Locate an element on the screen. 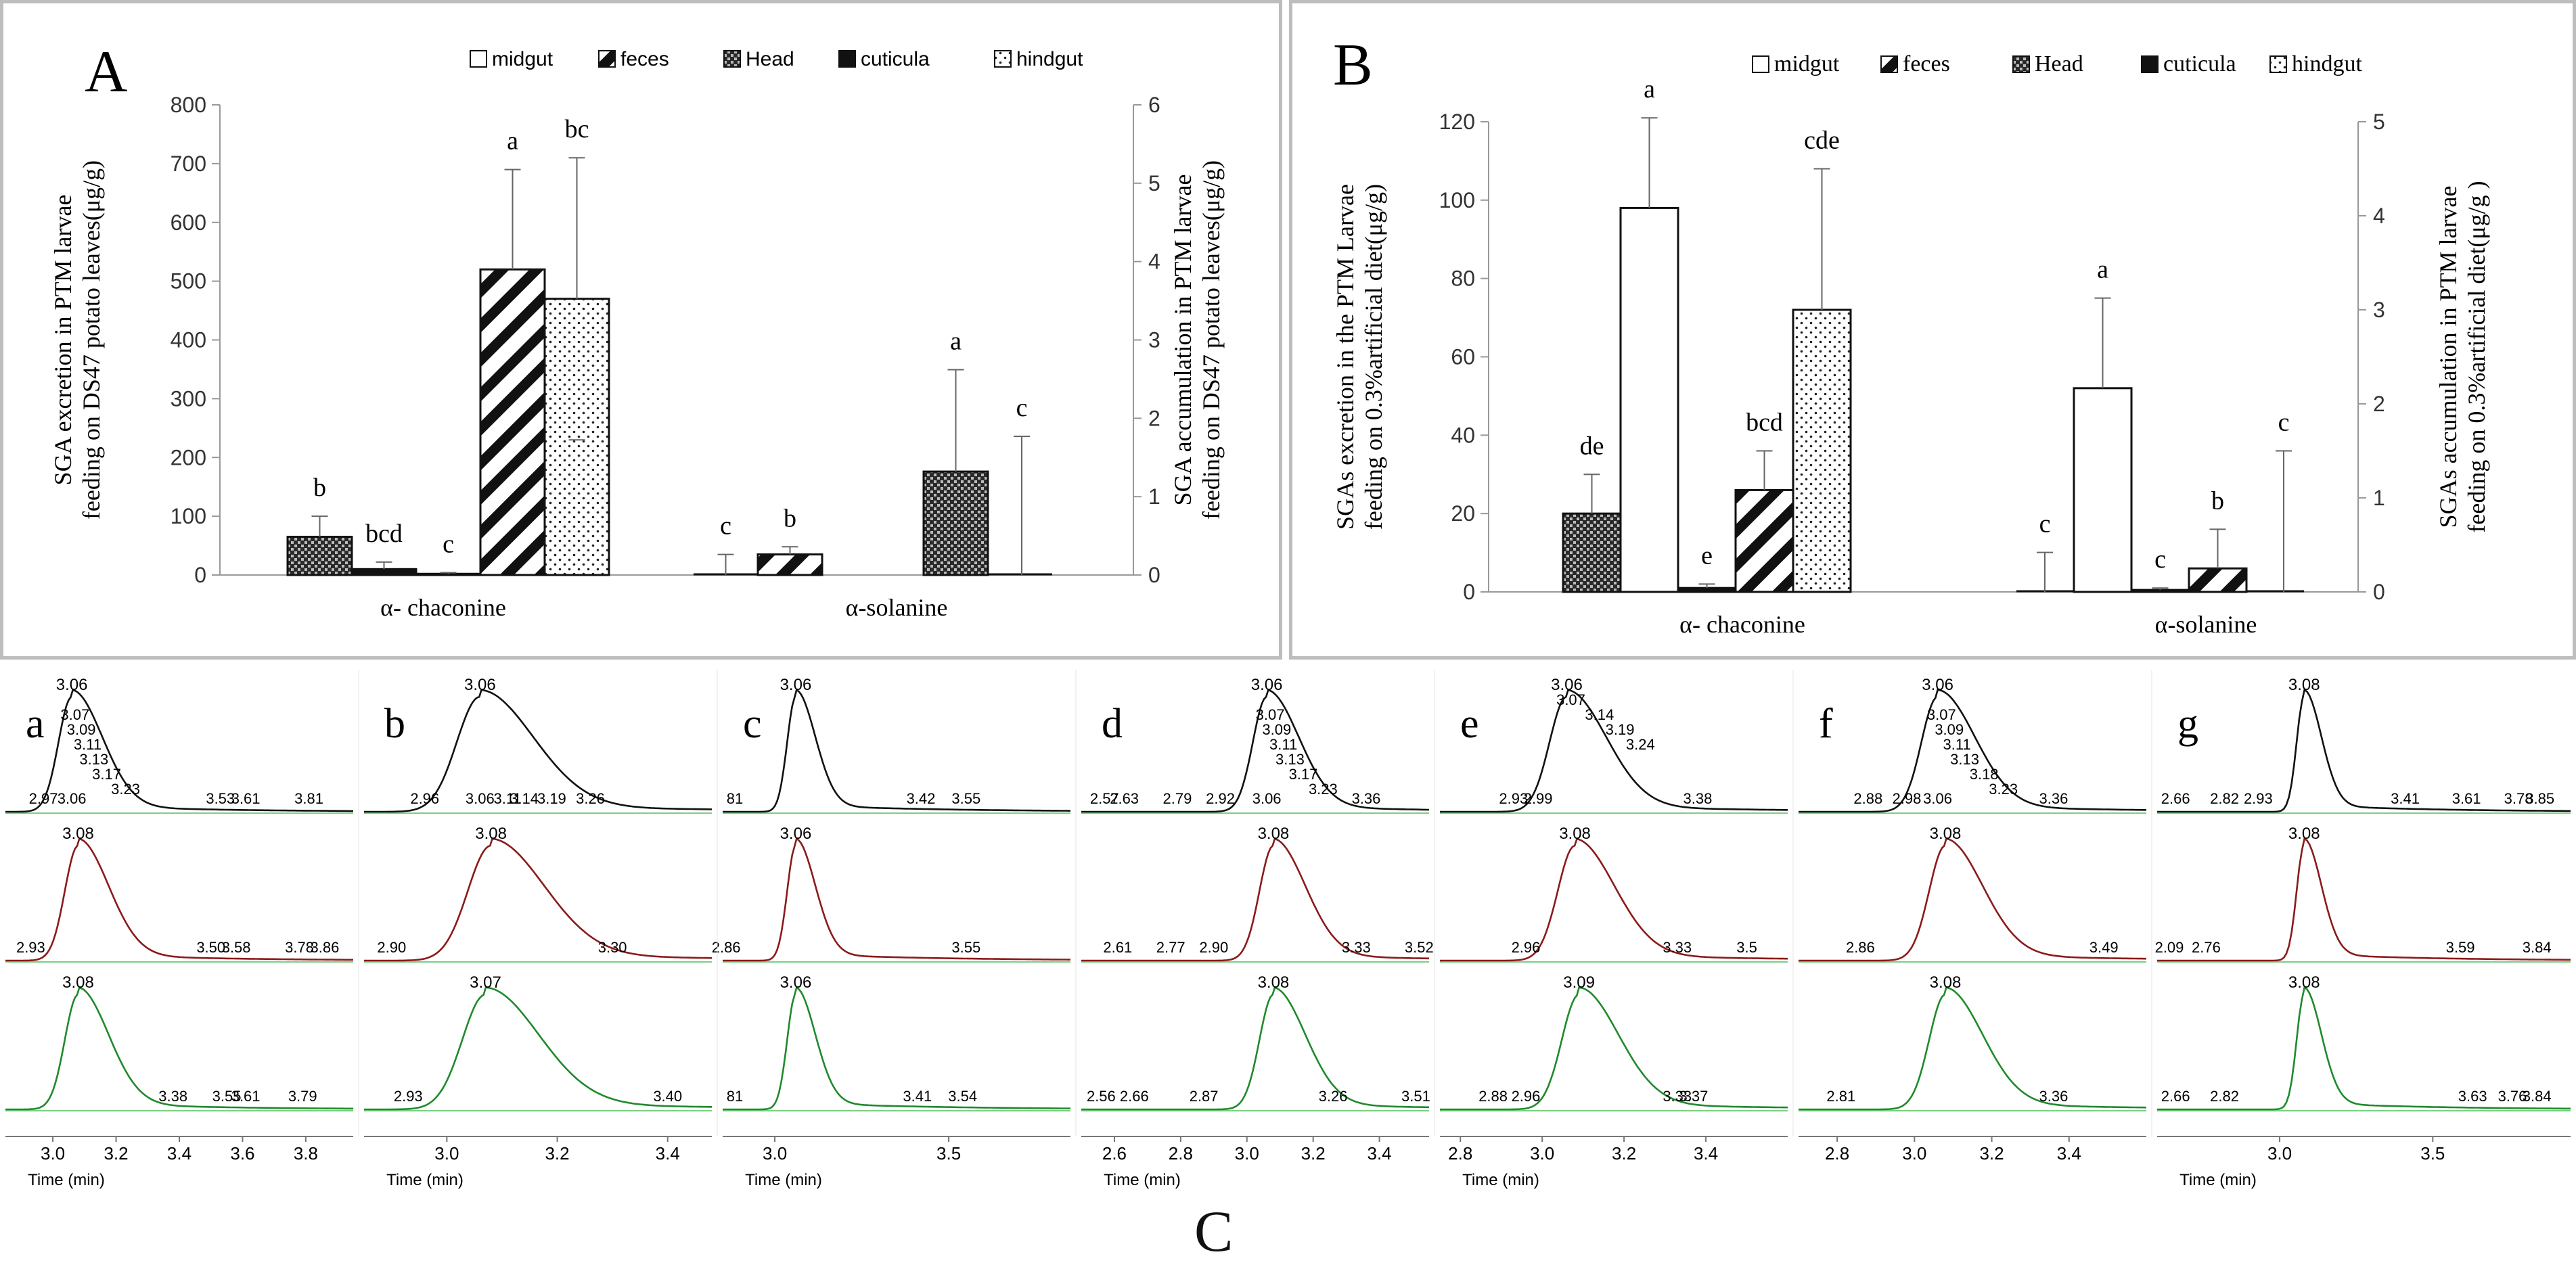  y-tick-label: 700 is located at coordinates (188, 164).